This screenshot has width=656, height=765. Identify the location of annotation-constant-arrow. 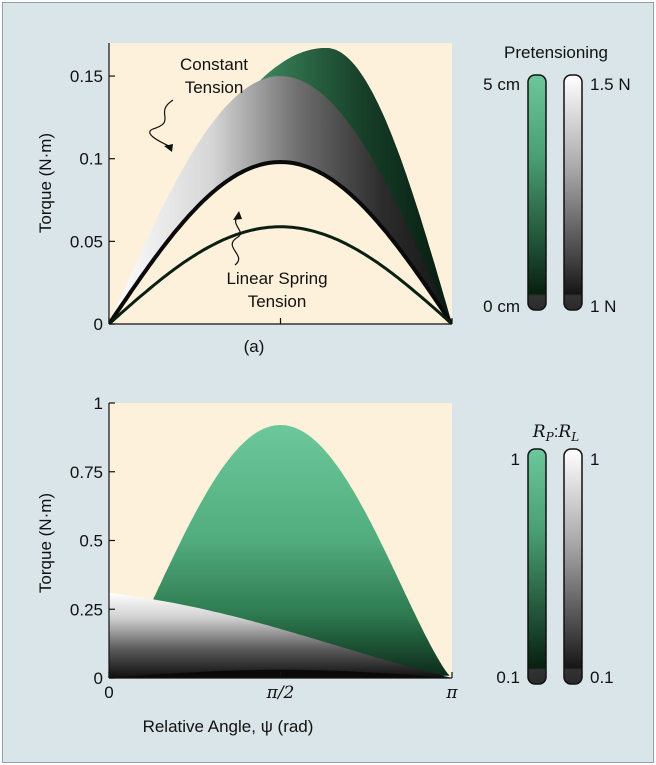
(161, 123).